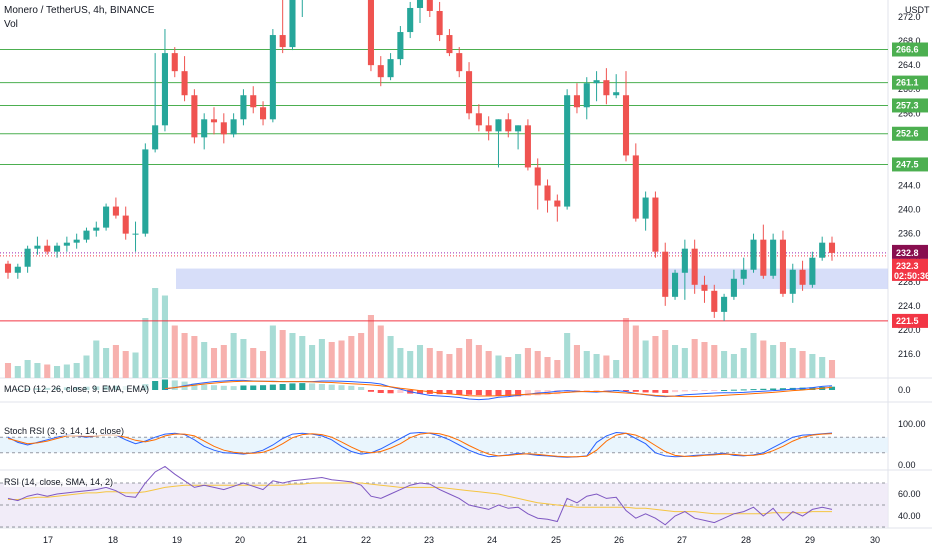 The width and height of the screenshot is (932, 550). What do you see at coordinates (48, 540) in the screenshot?
I see `time-tick-label: 17` at bounding box center [48, 540].